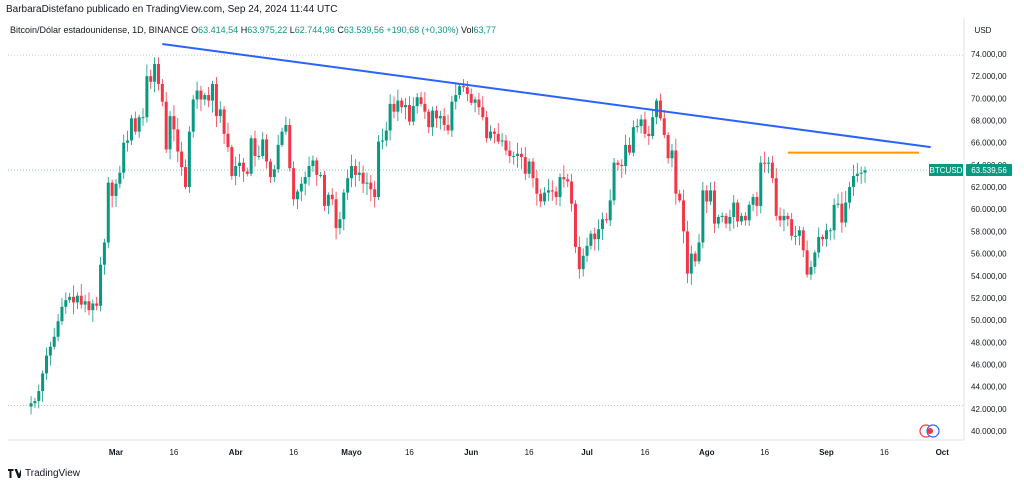 The height and width of the screenshot is (486, 1024). Describe the element at coordinates (244, 30) in the screenshot. I see `high-label: H` at that location.